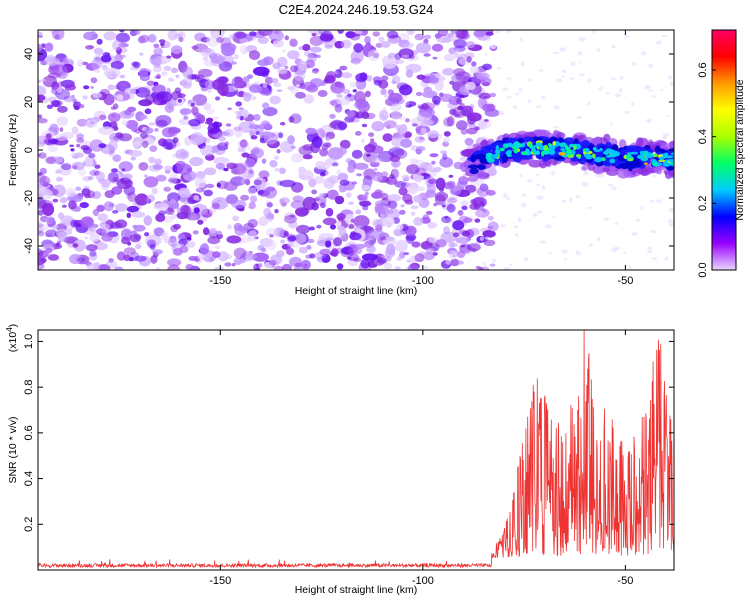 The width and height of the screenshot is (750, 600). Describe the element at coordinates (29, 478) in the screenshot. I see `snr-ytick-label: 0.4` at that location.